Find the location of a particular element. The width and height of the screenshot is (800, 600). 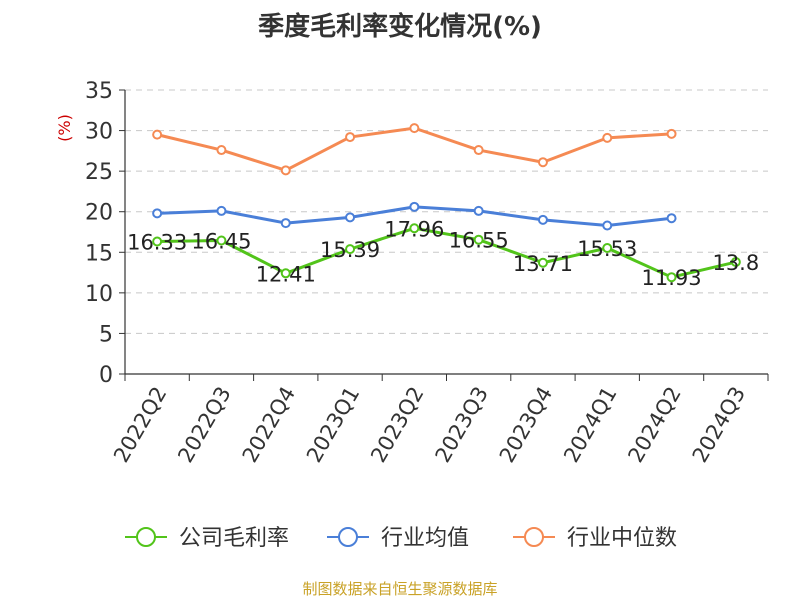

y-tick-label: 35 is located at coordinates (99, 91).